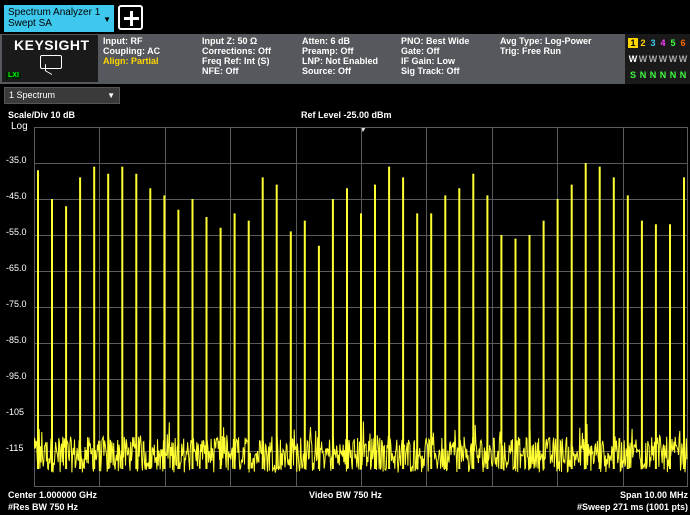 This screenshot has width=690, height=515. What do you see at coordinates (43, 507) in the screenshot?
I see `resolution-bandwidth: #Res BW 750 Hz` at bounding box center [43, 507].